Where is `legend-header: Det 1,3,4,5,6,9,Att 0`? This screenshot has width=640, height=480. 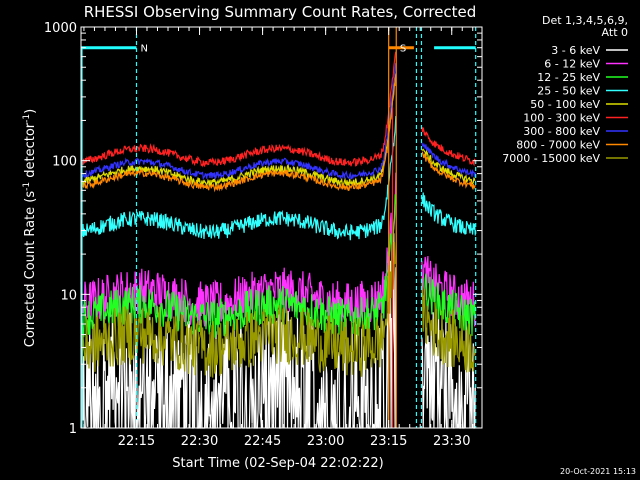 legend-header: Det 1,3,4,5,6,9,Att 0 is located at coordinates (585, 26).